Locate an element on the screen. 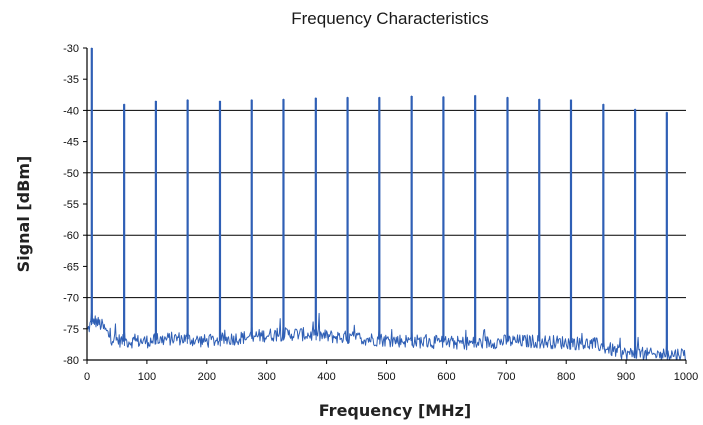  x-tick-label: 300 is located at coordinates (267, 377).